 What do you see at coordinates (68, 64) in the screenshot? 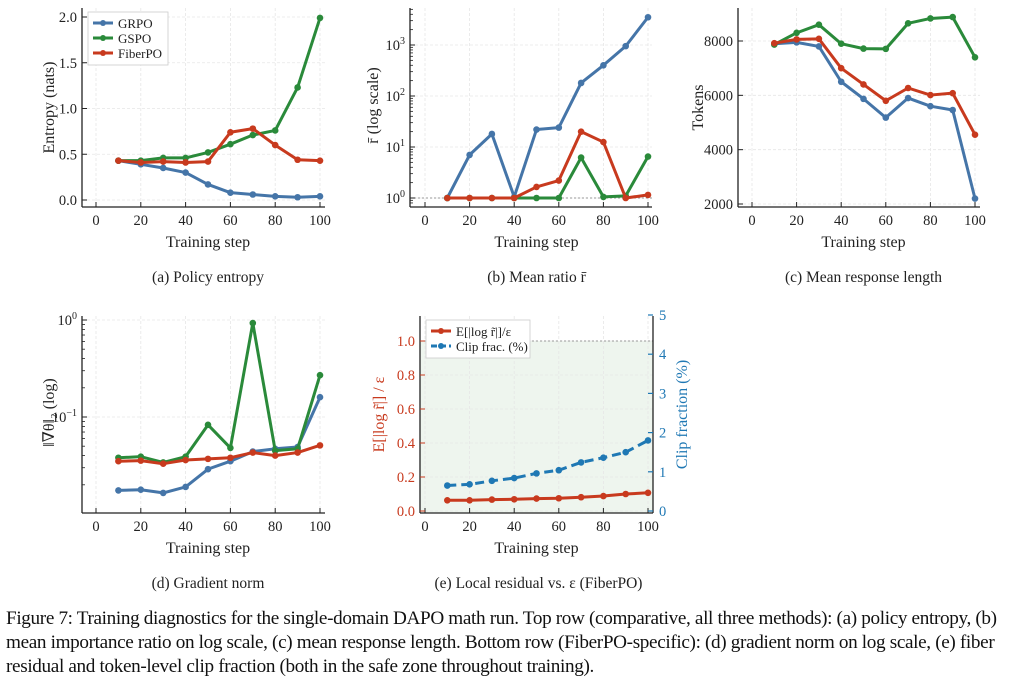
I see `y-tick-label: 1.5` at bounding box center [68, 64].